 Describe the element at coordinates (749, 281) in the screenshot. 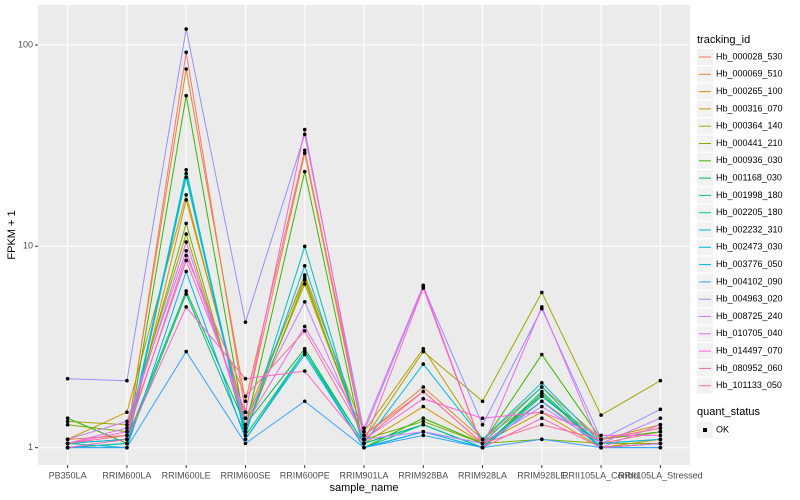

I see `legend-label: Hb_004102_090` at that location.